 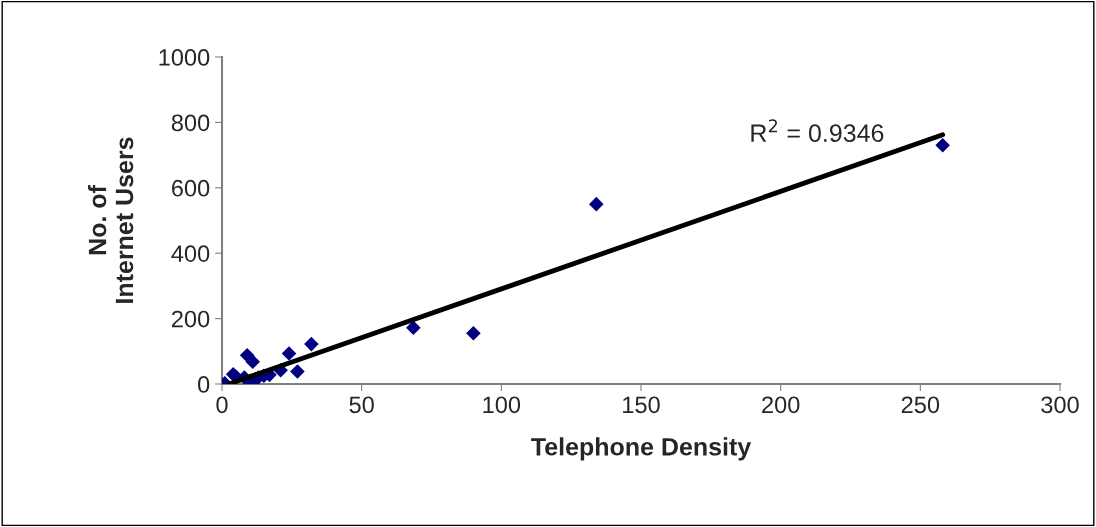 What do you see at coordinates (190, 123) in the screenshot?
I see `y-tick-label: 800` at bounding box center [190, 123].